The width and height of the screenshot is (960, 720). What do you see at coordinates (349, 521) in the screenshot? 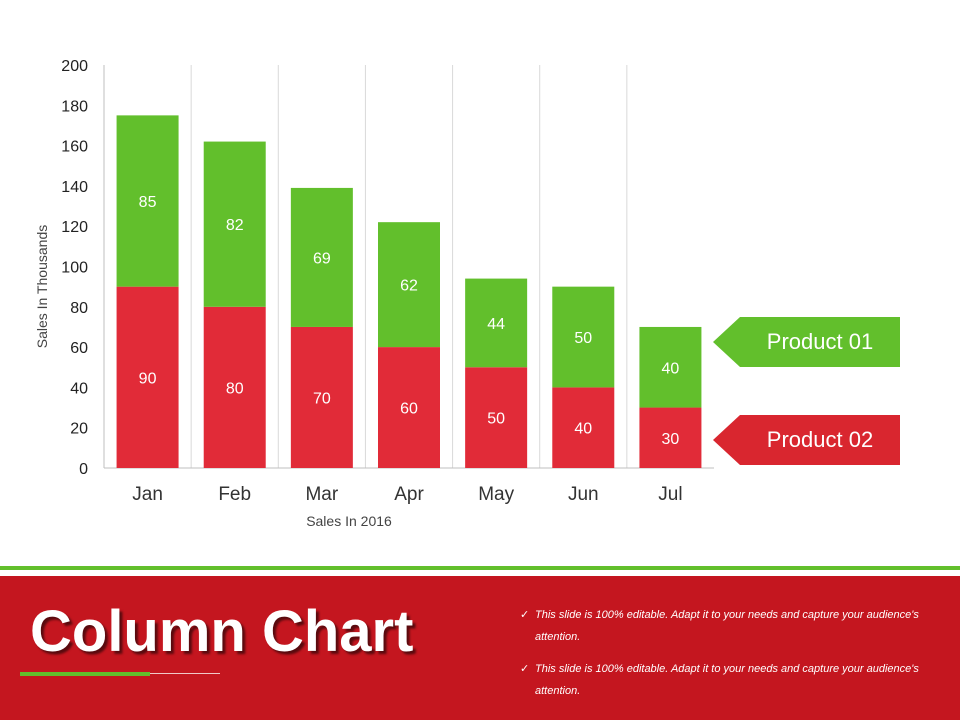
I see `x-axis-title: Sales In 2016` at bounding box center [349, 521].